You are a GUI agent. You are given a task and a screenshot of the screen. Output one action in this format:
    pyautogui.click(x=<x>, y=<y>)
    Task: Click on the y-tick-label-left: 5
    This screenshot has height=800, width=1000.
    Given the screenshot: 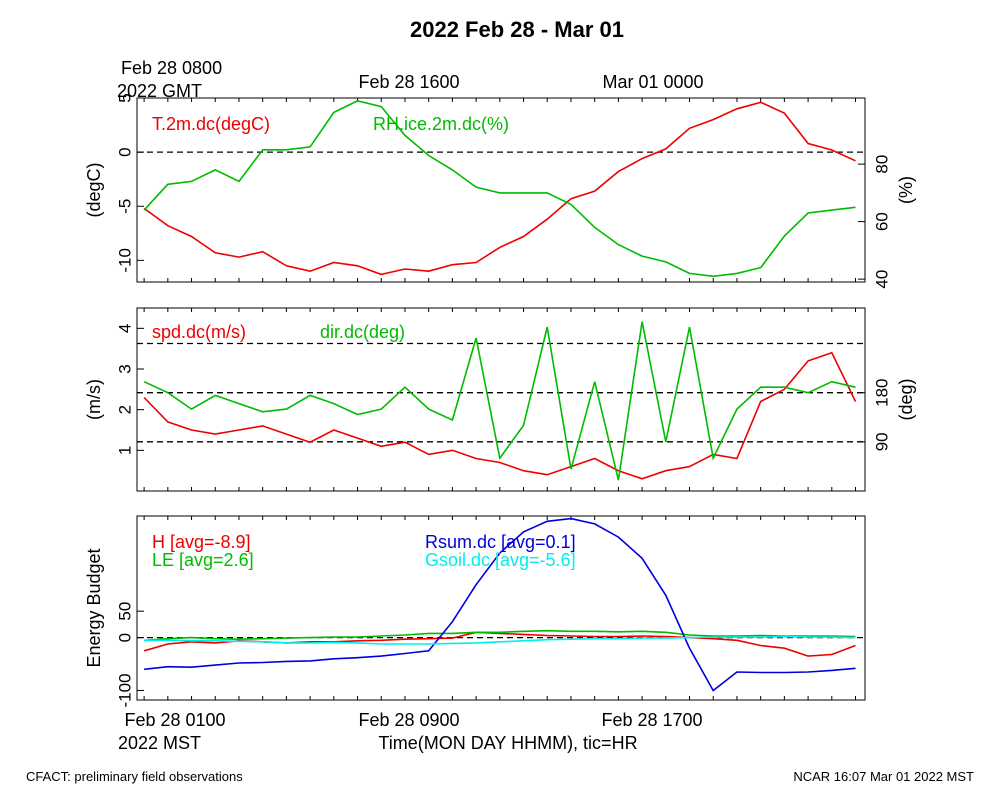 What is the action you would take?
    pyautogui.click(x=124, y=97)
    